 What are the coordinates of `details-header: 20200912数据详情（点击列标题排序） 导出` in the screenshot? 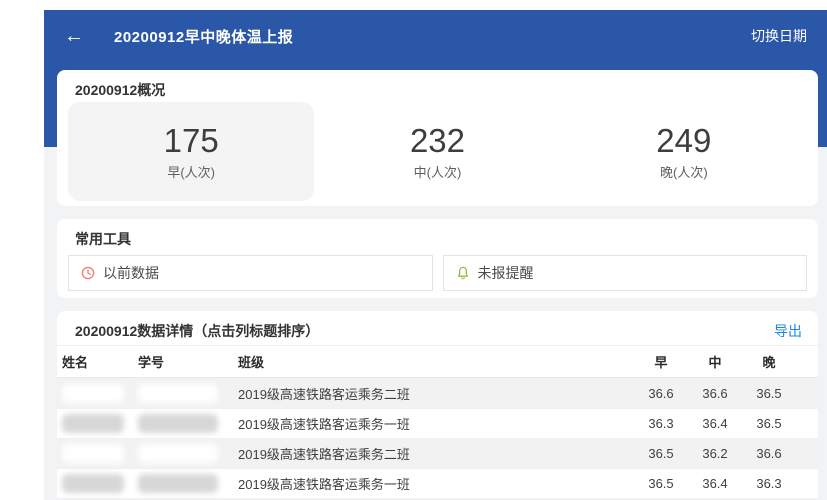 It's located at (437, 326).